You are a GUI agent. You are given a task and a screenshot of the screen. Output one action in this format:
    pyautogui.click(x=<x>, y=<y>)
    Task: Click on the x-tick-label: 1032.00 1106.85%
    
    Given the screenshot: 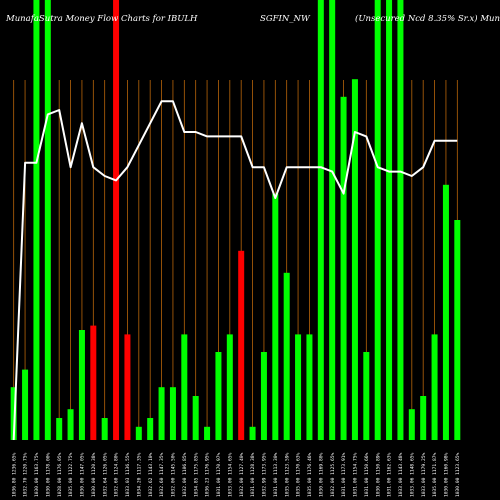 What is the action you would take?
    pyautogui.click(x=185, y=475)
    